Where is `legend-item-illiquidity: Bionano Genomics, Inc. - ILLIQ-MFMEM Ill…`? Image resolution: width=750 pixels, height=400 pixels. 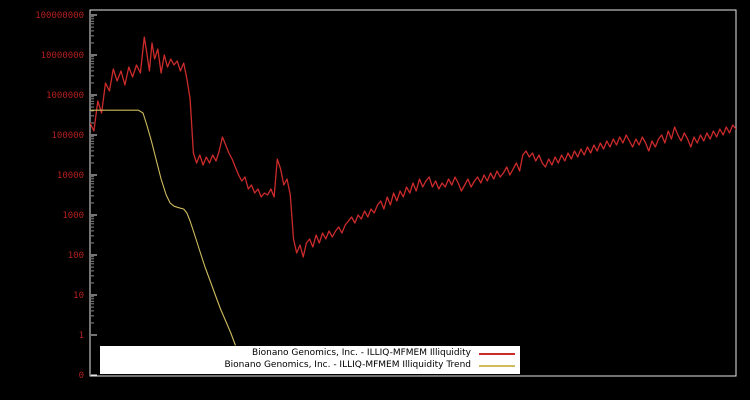 legend-item-illiquidity: Bionano Genomics, Inc. - ILLIQ-MFMEM Ill… is located at coordinates (310, 353).